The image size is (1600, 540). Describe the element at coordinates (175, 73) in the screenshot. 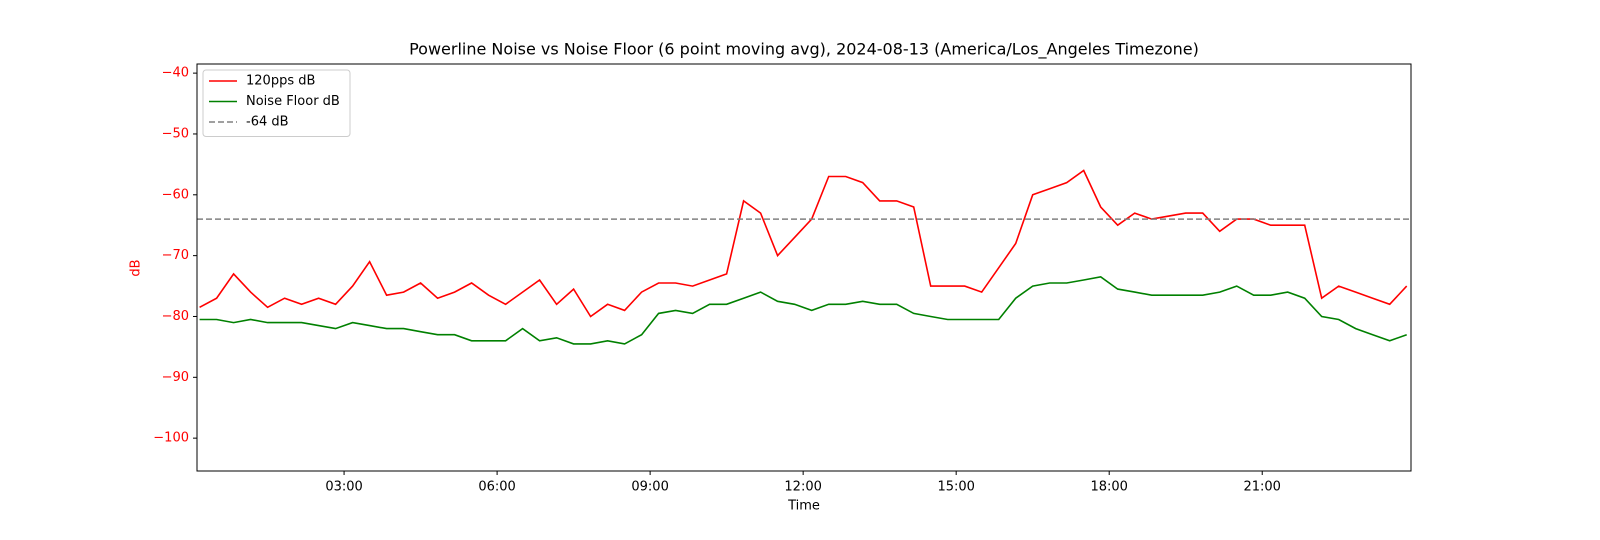

I see `y-tick-label: −40` at that location.